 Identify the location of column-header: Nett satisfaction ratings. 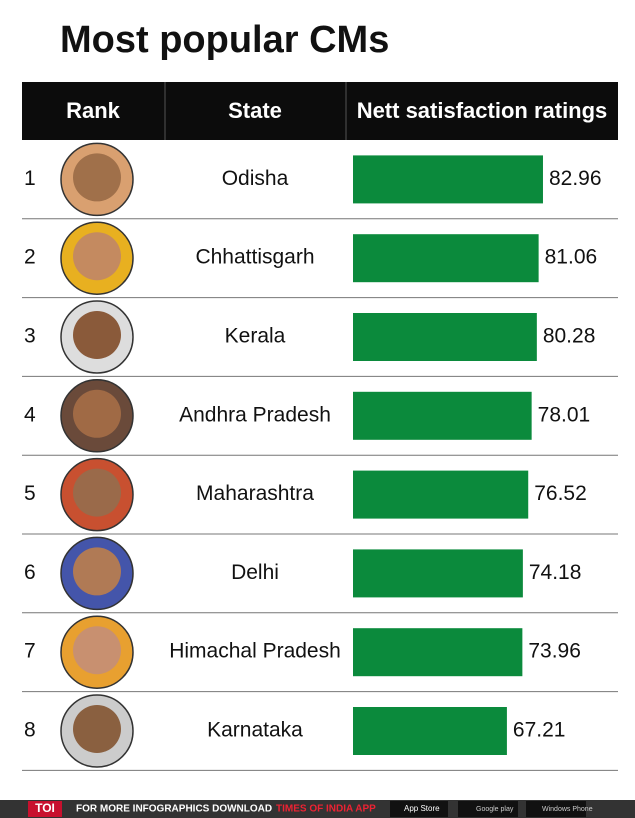
(482, 110).